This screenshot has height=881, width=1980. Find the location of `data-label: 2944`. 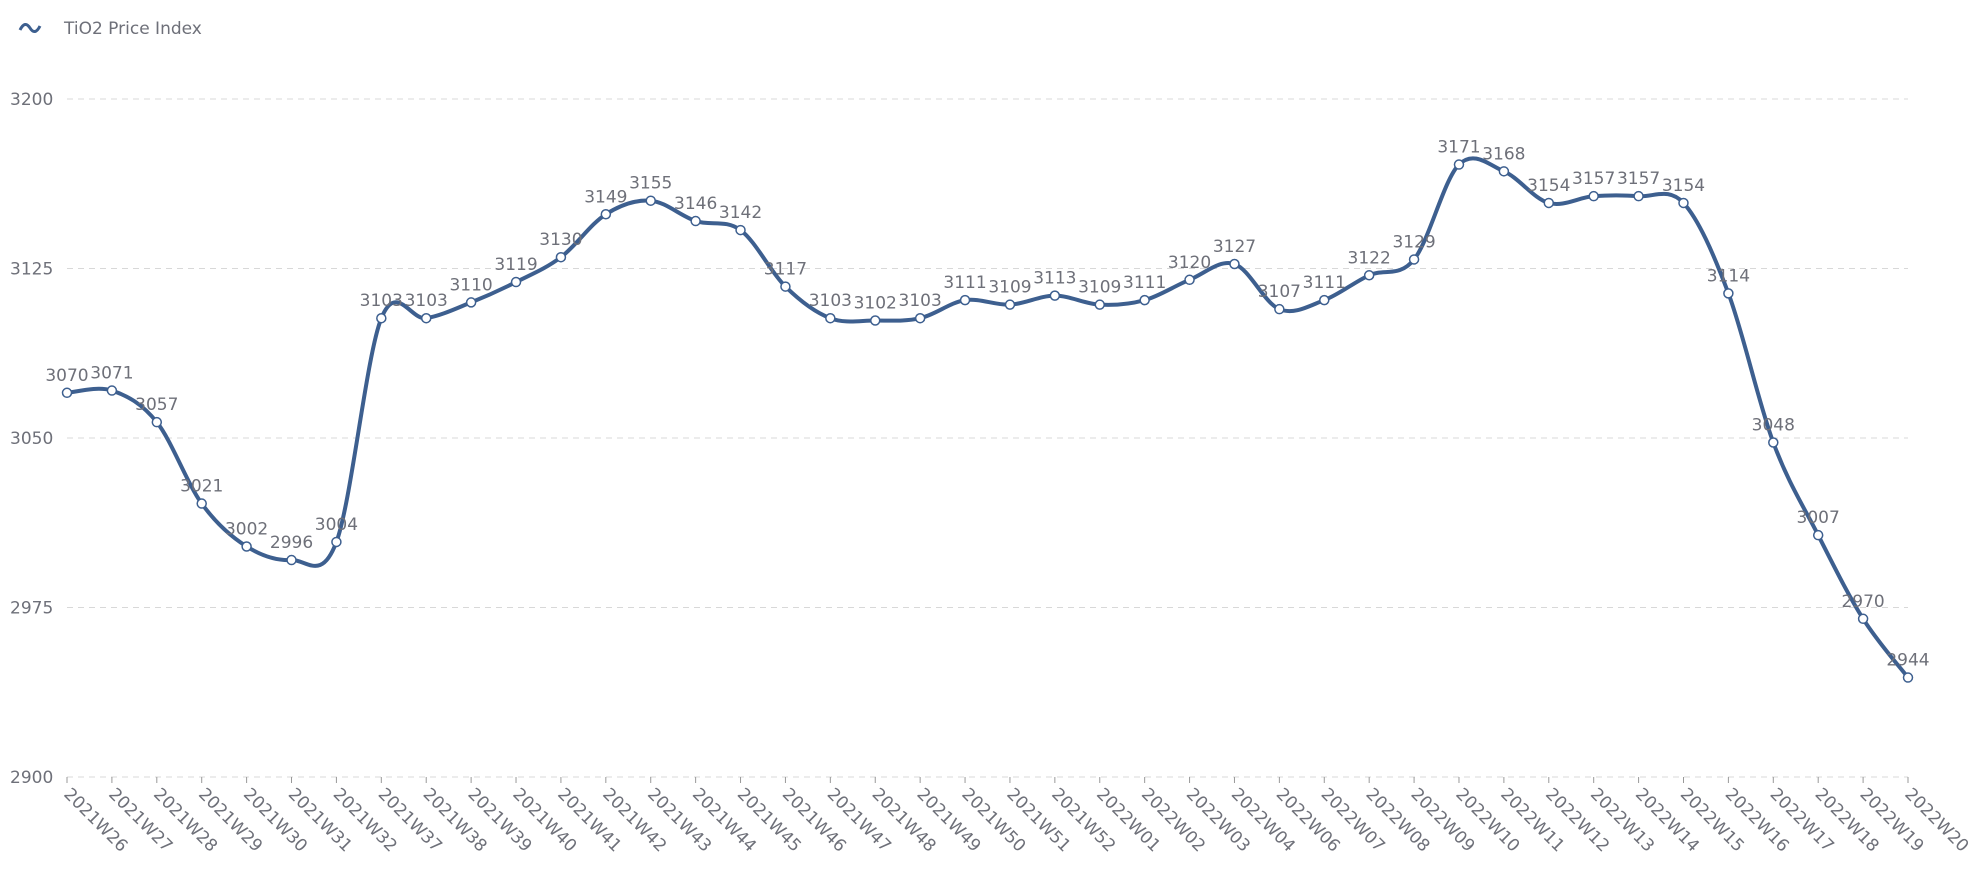

data-label: 2944 is located at coordinates (1907, 661).